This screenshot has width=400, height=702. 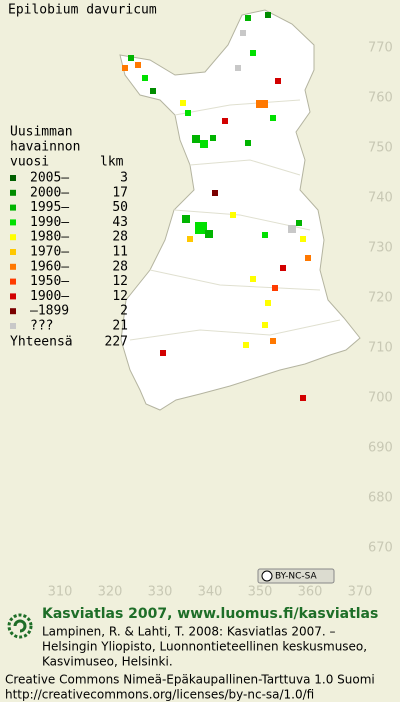 I want to click on northing-label: 740, so click(x=380, y=198).